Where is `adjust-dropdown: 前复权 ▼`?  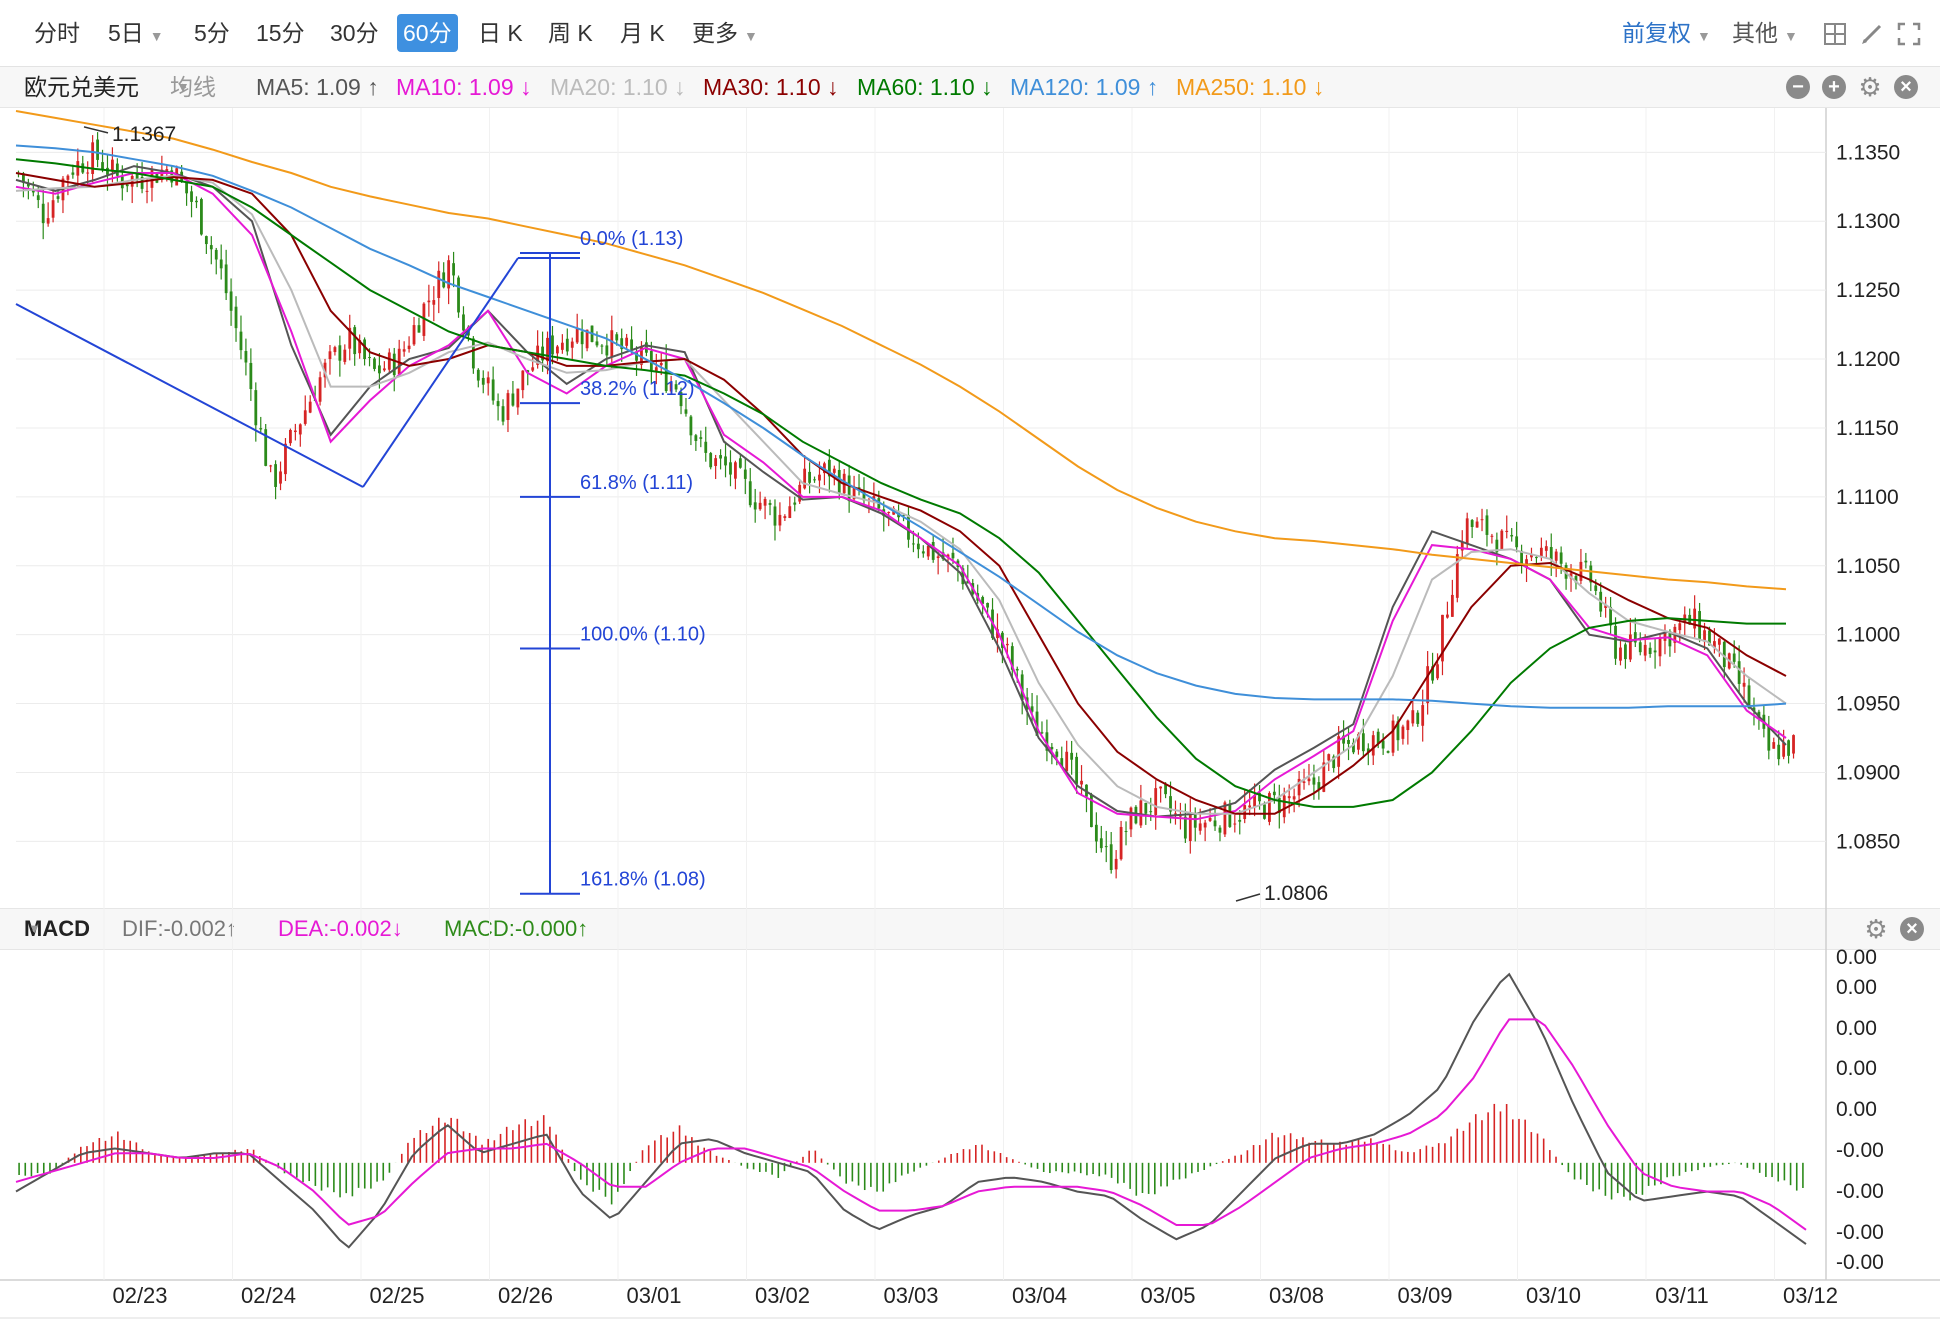 adjust-dropdown: 前复权 ▼ is located at coordinates (1666, 33).